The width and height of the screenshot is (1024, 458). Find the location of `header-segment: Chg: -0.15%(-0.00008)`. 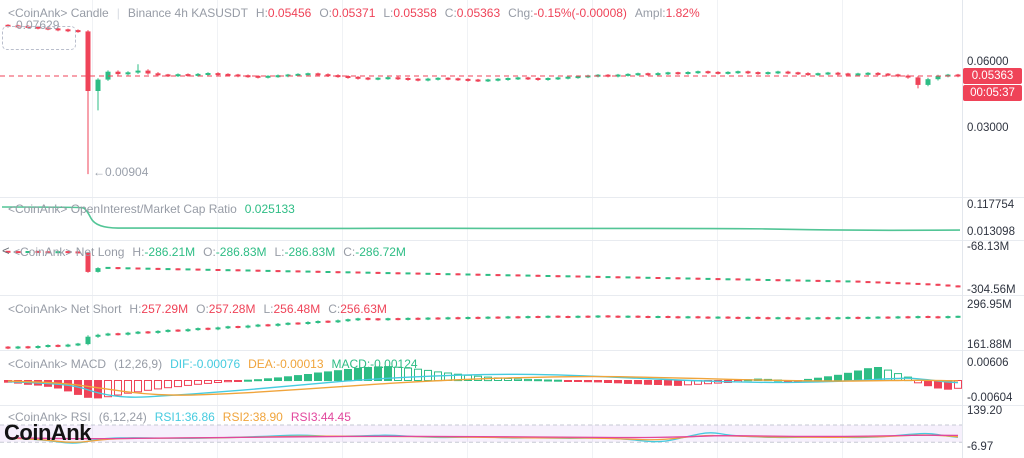

header-segment: Chg: -0.15%(-0.00008) is located at coordinates (567, 13).